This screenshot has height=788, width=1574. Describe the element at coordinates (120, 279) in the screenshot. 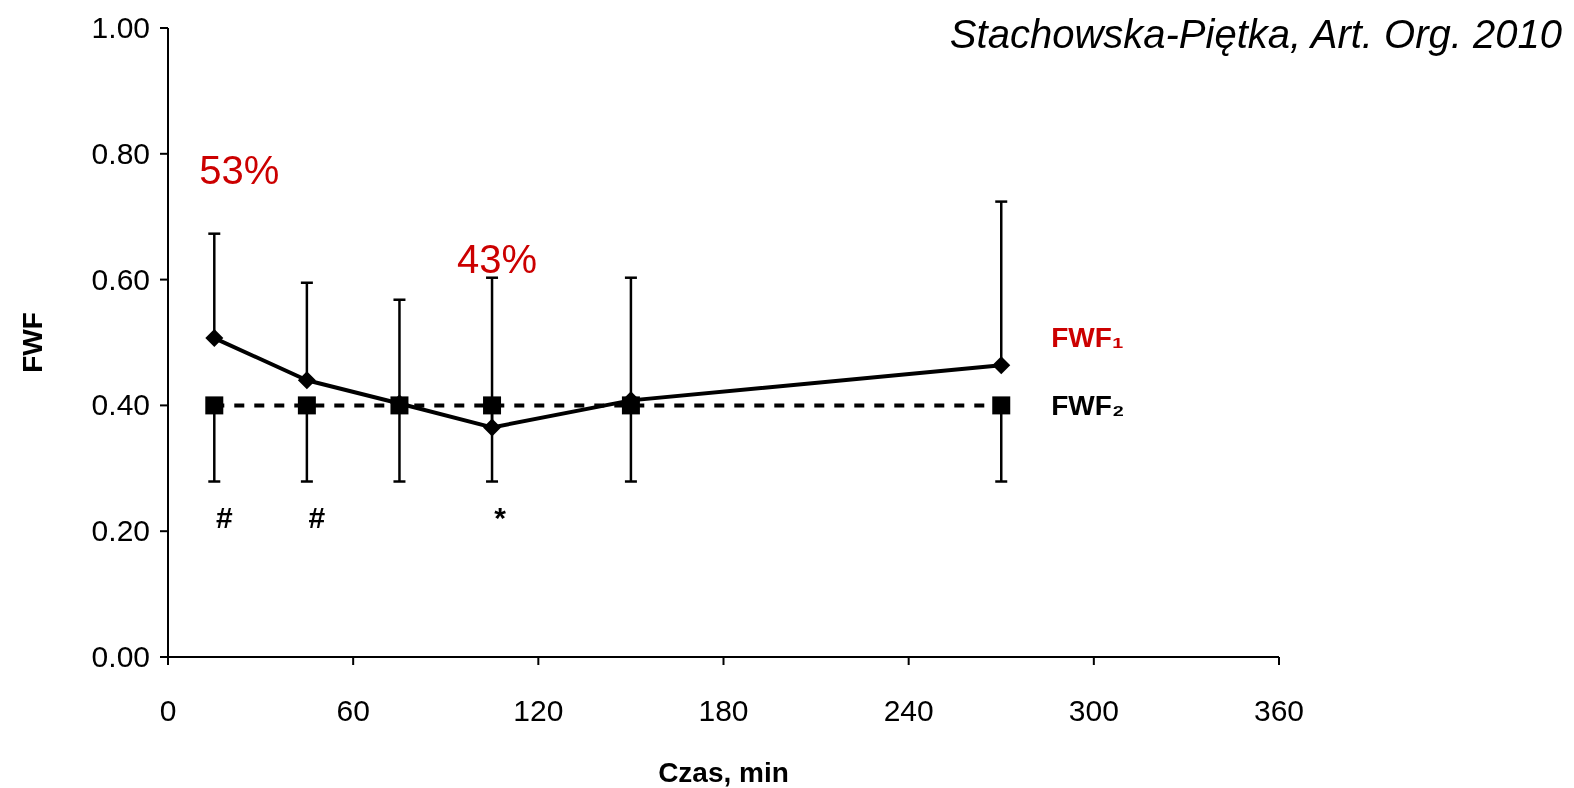

I see `y-tick-label: 0.60` at that location.